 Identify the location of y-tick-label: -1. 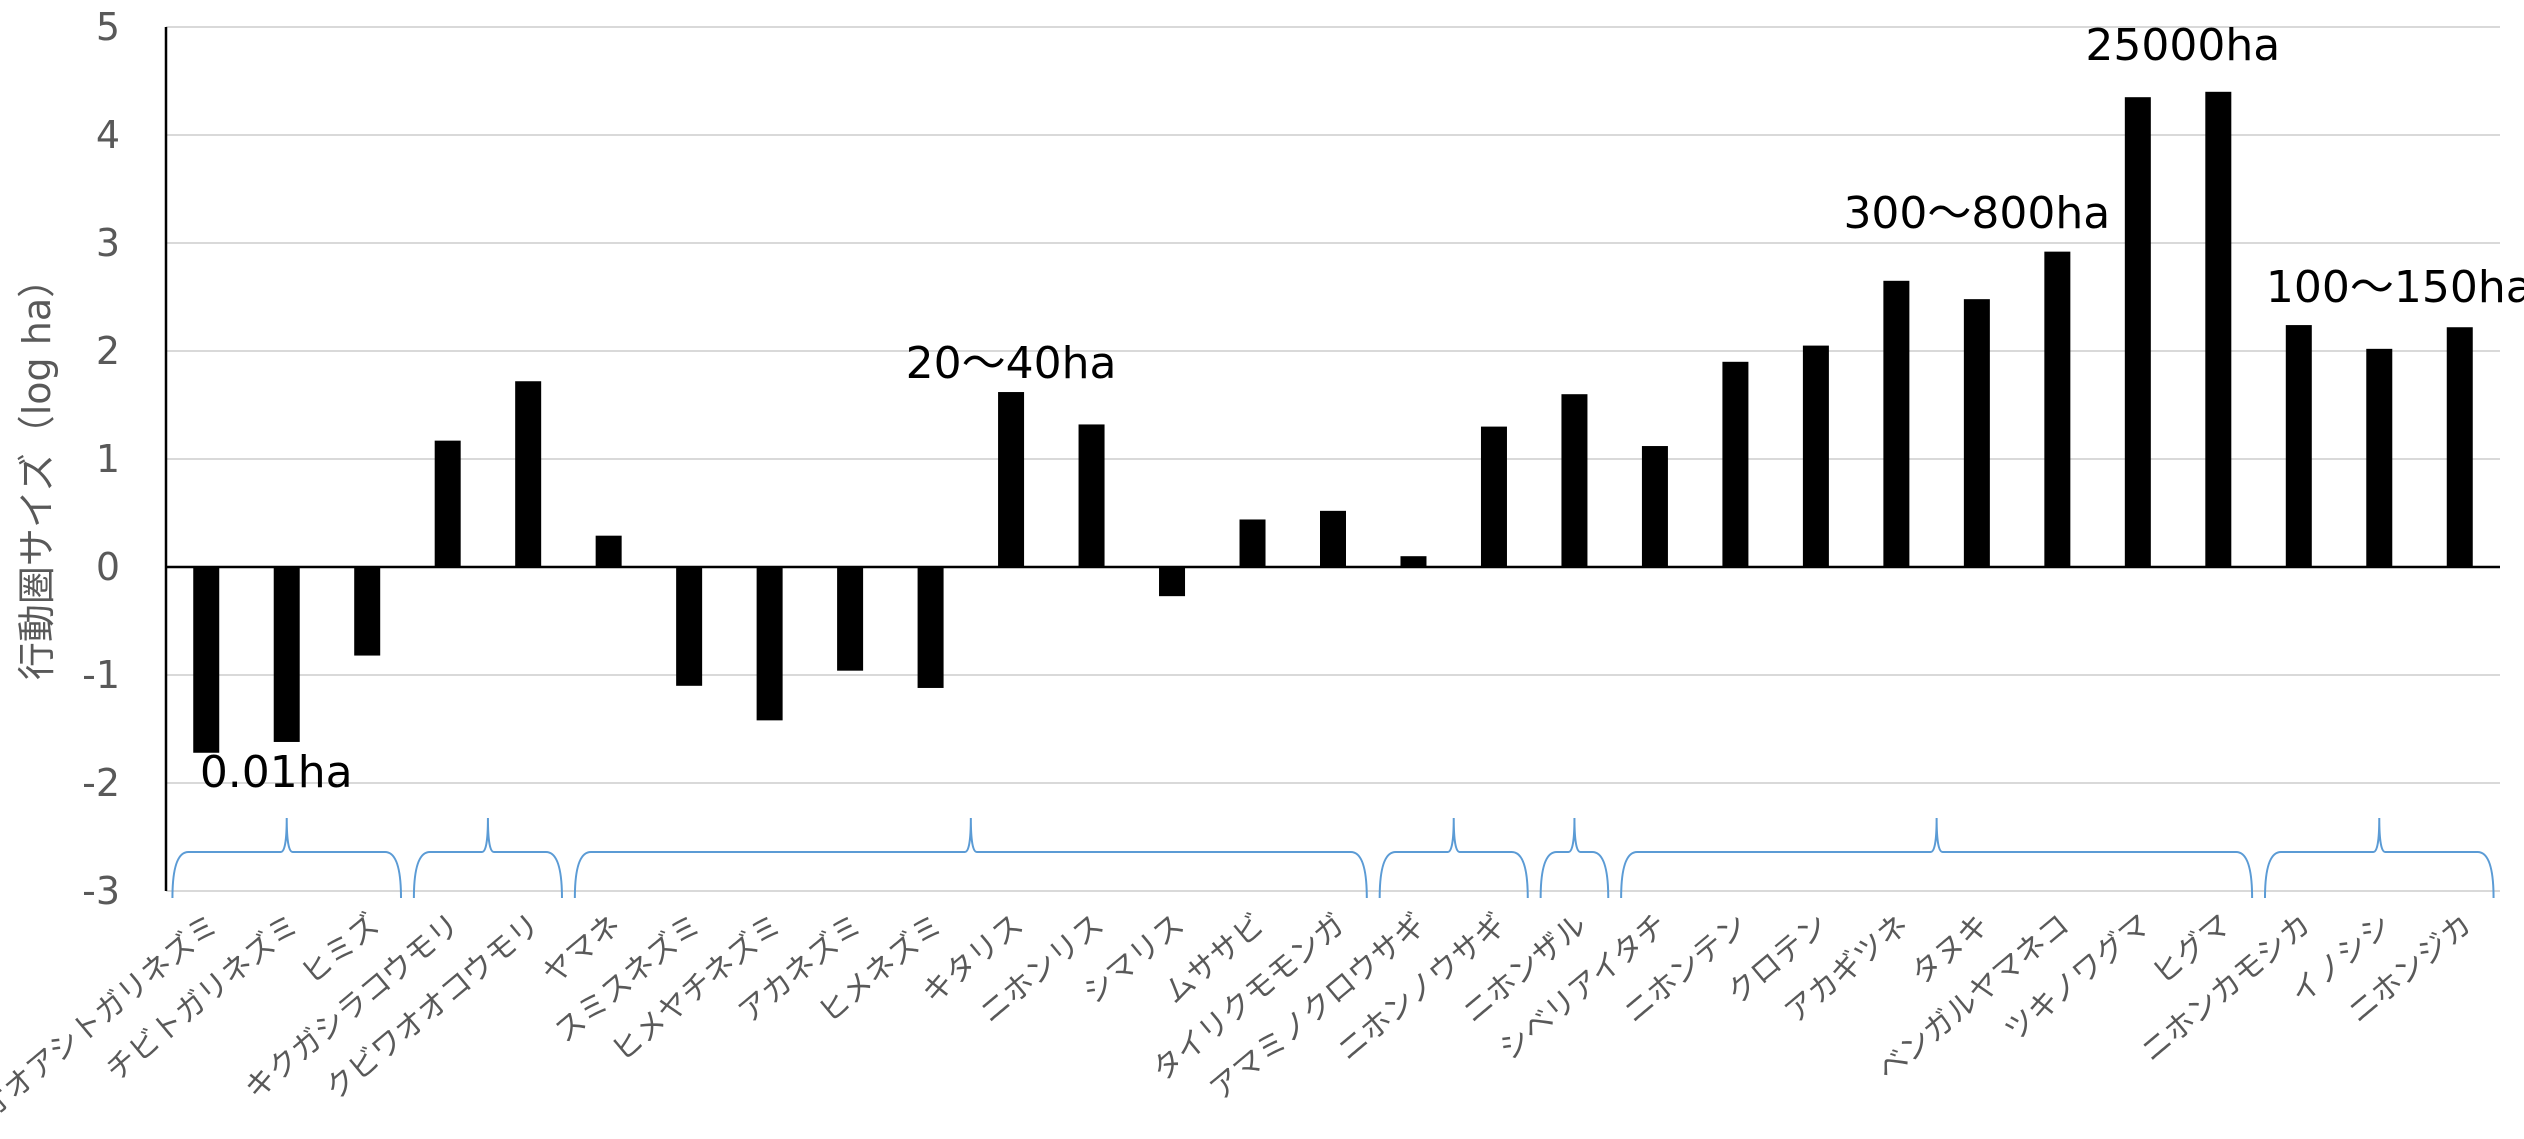
(101, 675).